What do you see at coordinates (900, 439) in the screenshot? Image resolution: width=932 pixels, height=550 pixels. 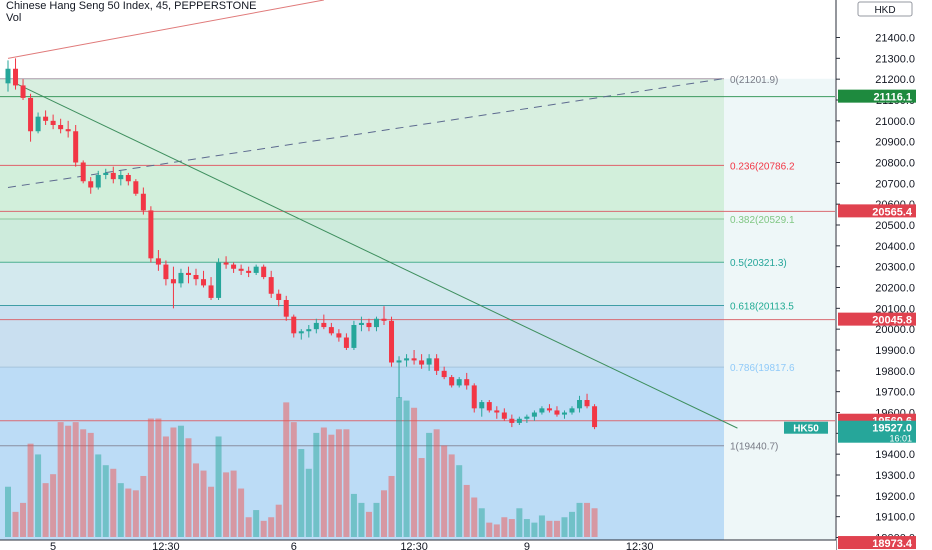 I see `bar-countdown: 16:01` at bounding box center [900, 439].